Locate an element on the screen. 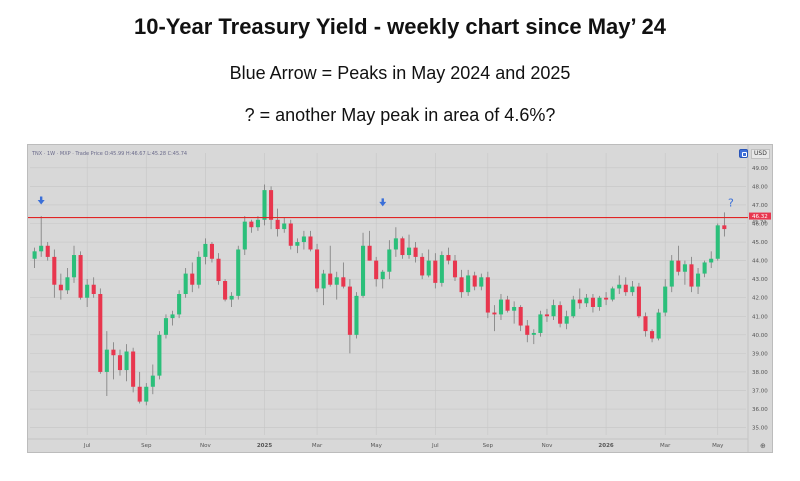 This screenshot has width=800, height=481. y-tick-label: 39.00 is located at coordinates (760, 354).